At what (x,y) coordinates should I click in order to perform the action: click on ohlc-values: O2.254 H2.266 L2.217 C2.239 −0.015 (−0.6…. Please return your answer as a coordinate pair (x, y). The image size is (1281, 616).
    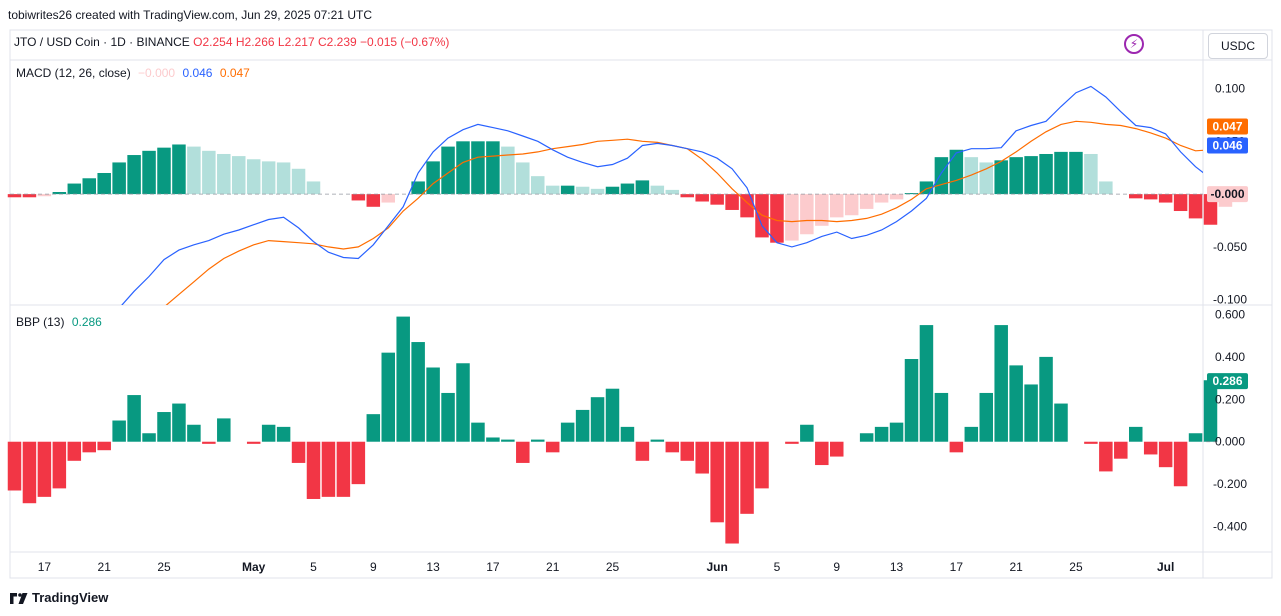
    Looking at the image, I should click on (321, 42).